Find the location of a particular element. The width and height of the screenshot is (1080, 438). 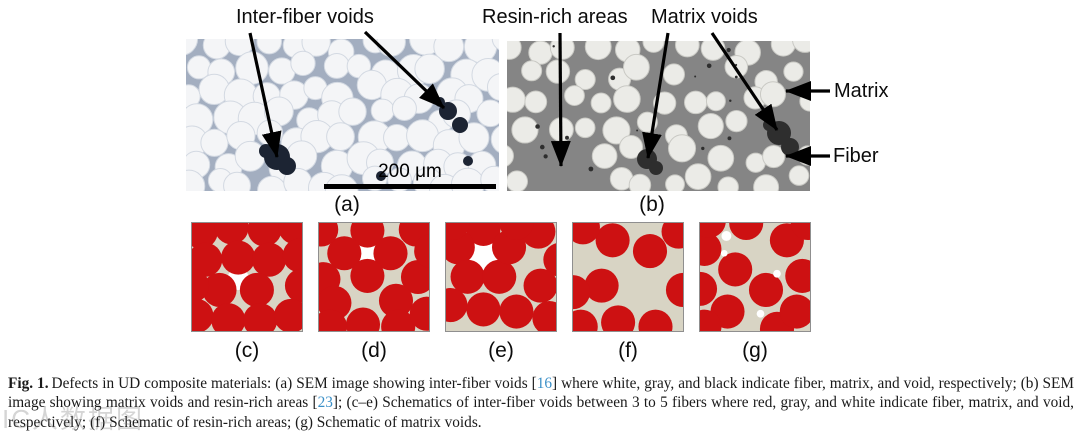

scale-bar is located at coordinates (410, 186).